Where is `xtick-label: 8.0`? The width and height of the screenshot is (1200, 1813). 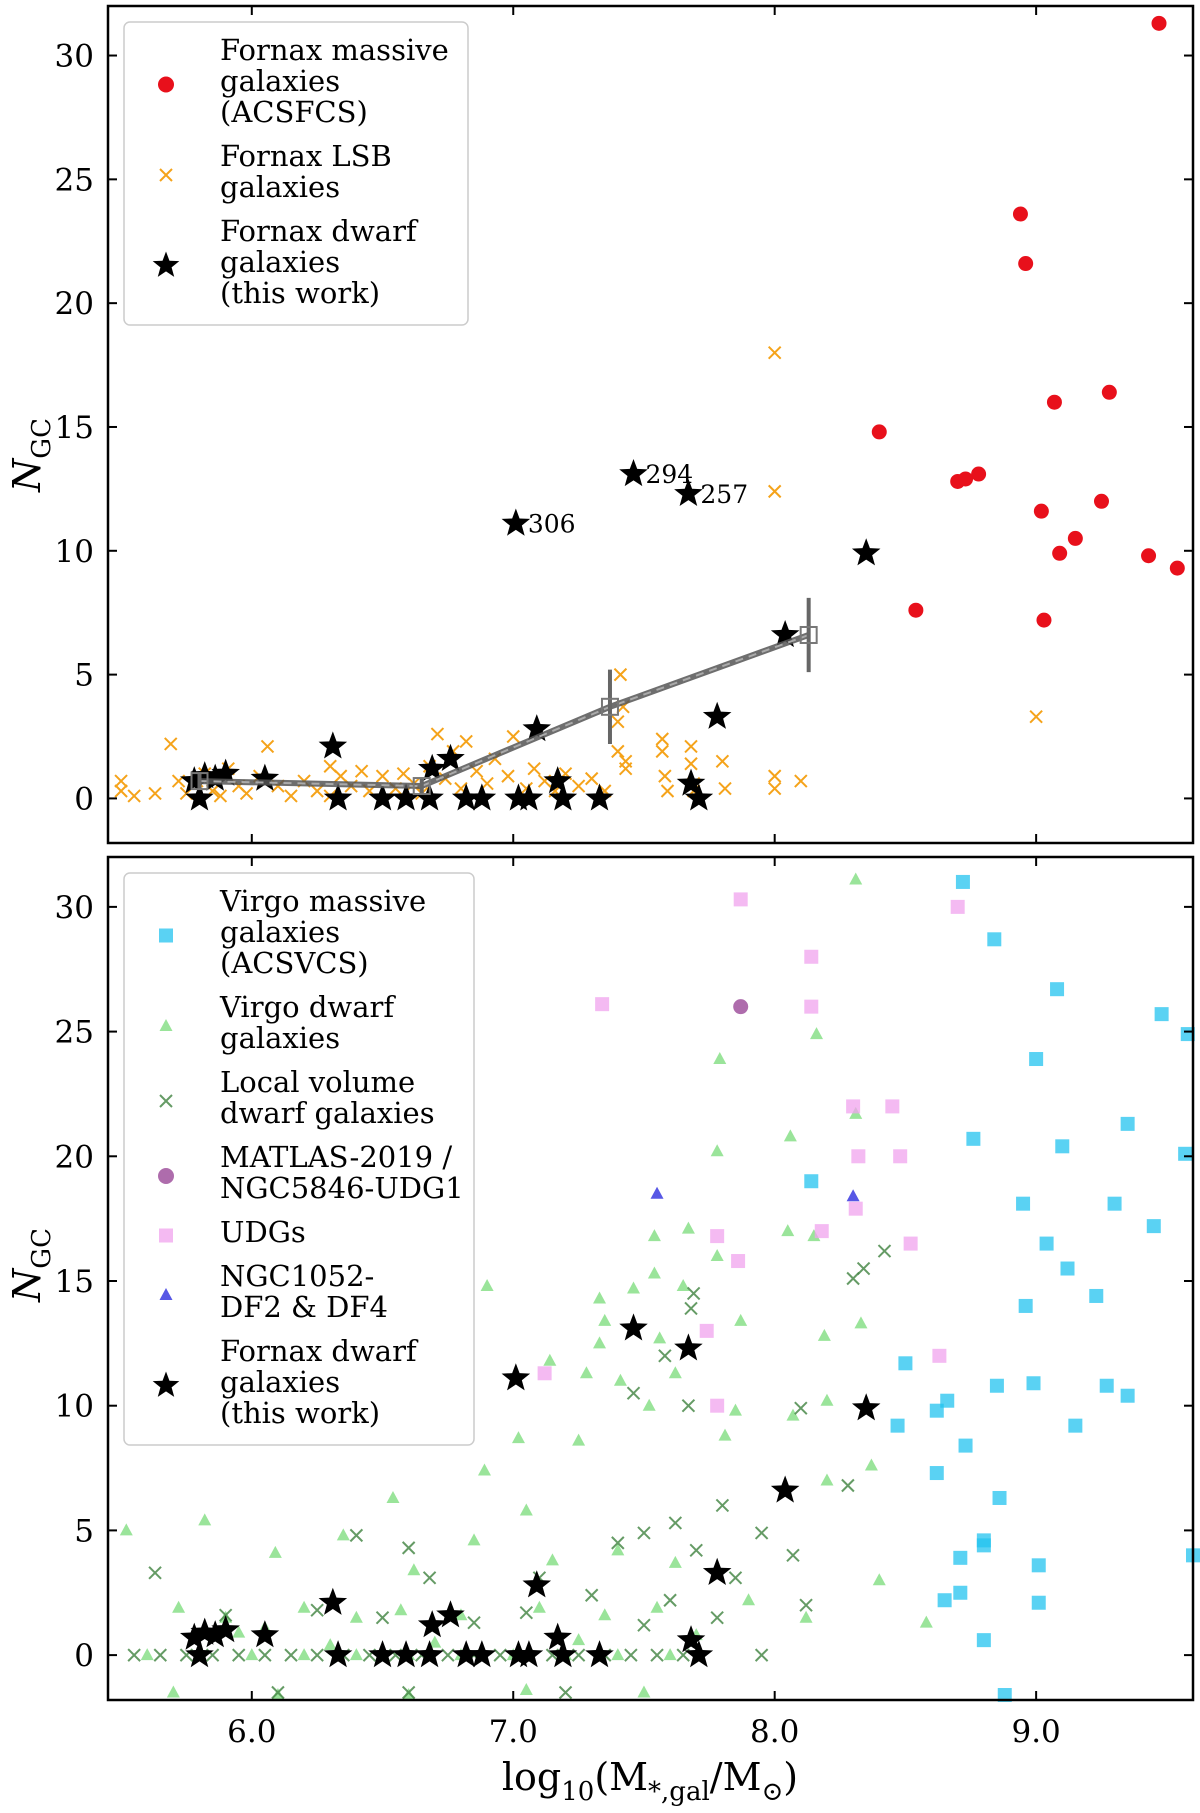 xtick-label: 8.0 is located at coordinates (774, 1732).